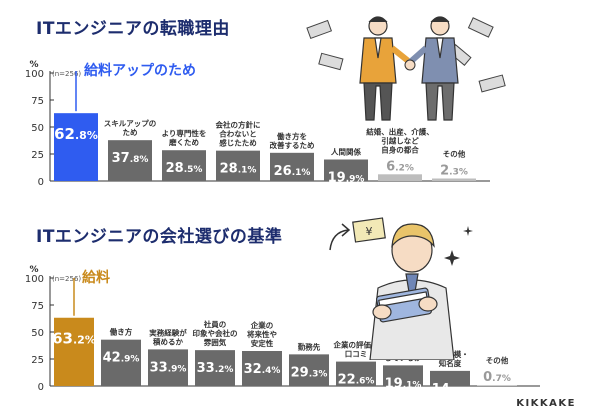 The width and height of the screenshot is (590, 417). I want to click on businessman-left, so click(386, 68).